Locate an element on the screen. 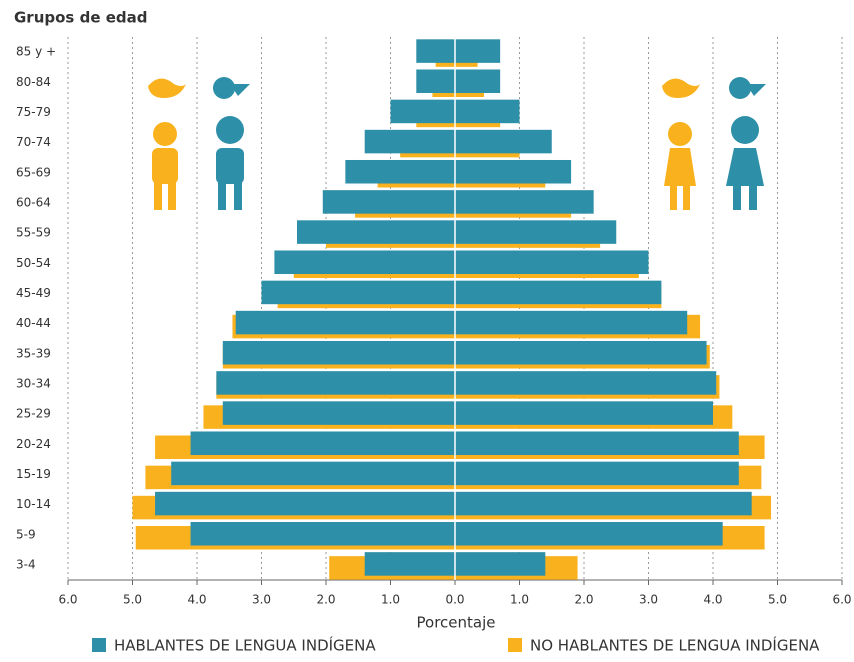 This screenshot has width=854, height=662. category-label: 60-64 is located at coordinates (33, 202).